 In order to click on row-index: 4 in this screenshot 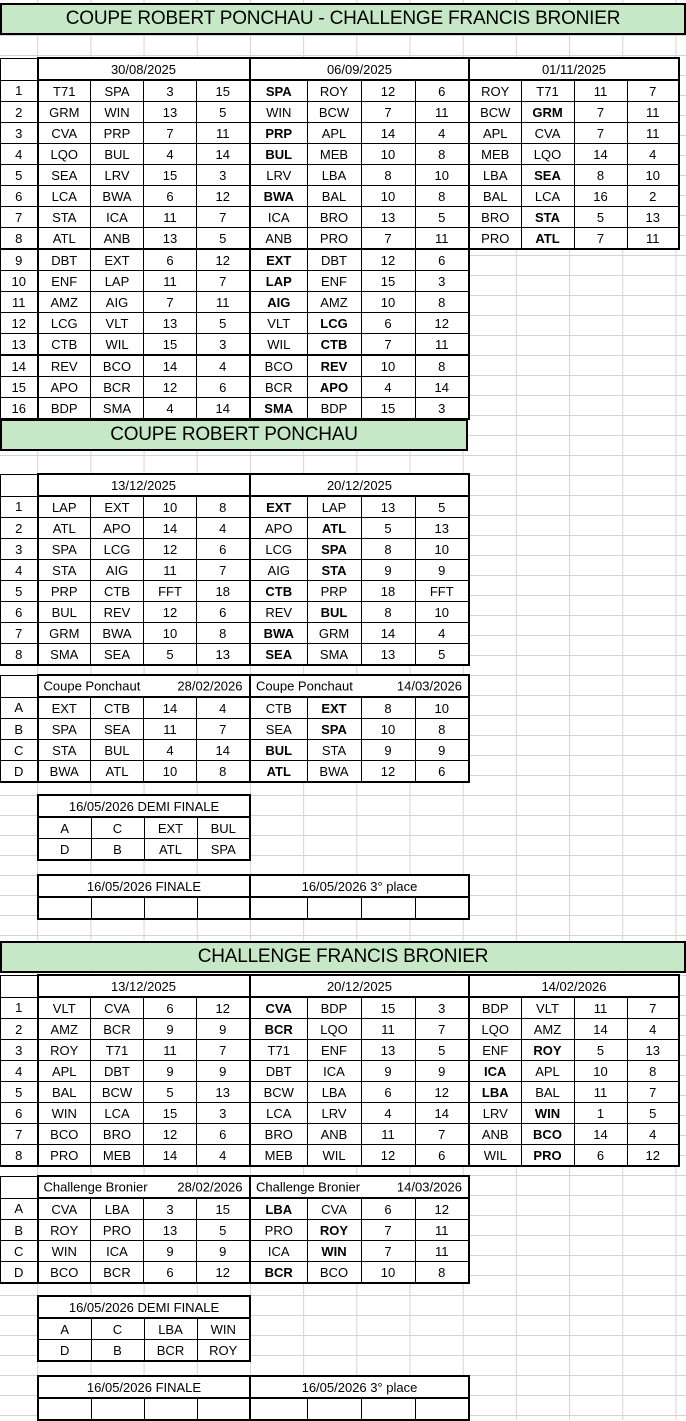, I will do `click(19, 154)`.